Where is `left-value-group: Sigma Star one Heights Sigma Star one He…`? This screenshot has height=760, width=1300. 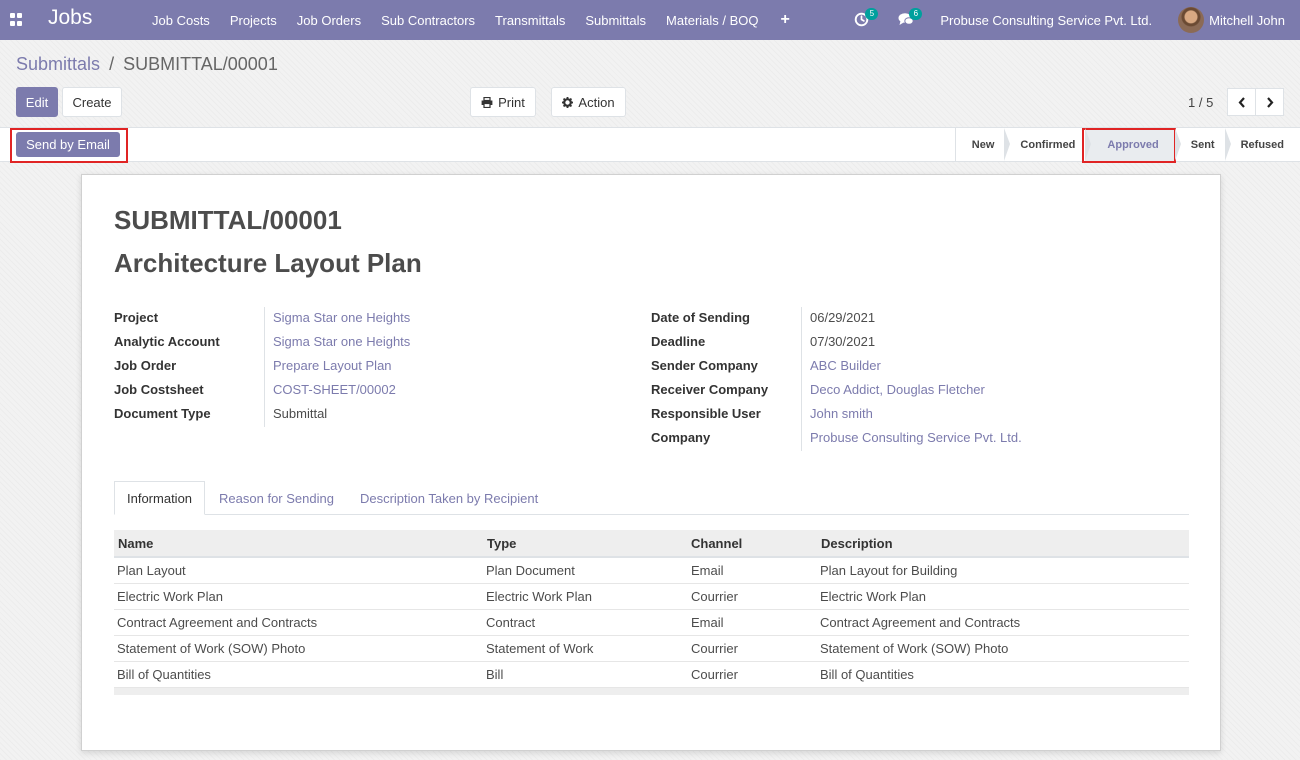 left-value-group: Sigma Star one Heights Sigma Star one He… is located at coordinates (341, 365).